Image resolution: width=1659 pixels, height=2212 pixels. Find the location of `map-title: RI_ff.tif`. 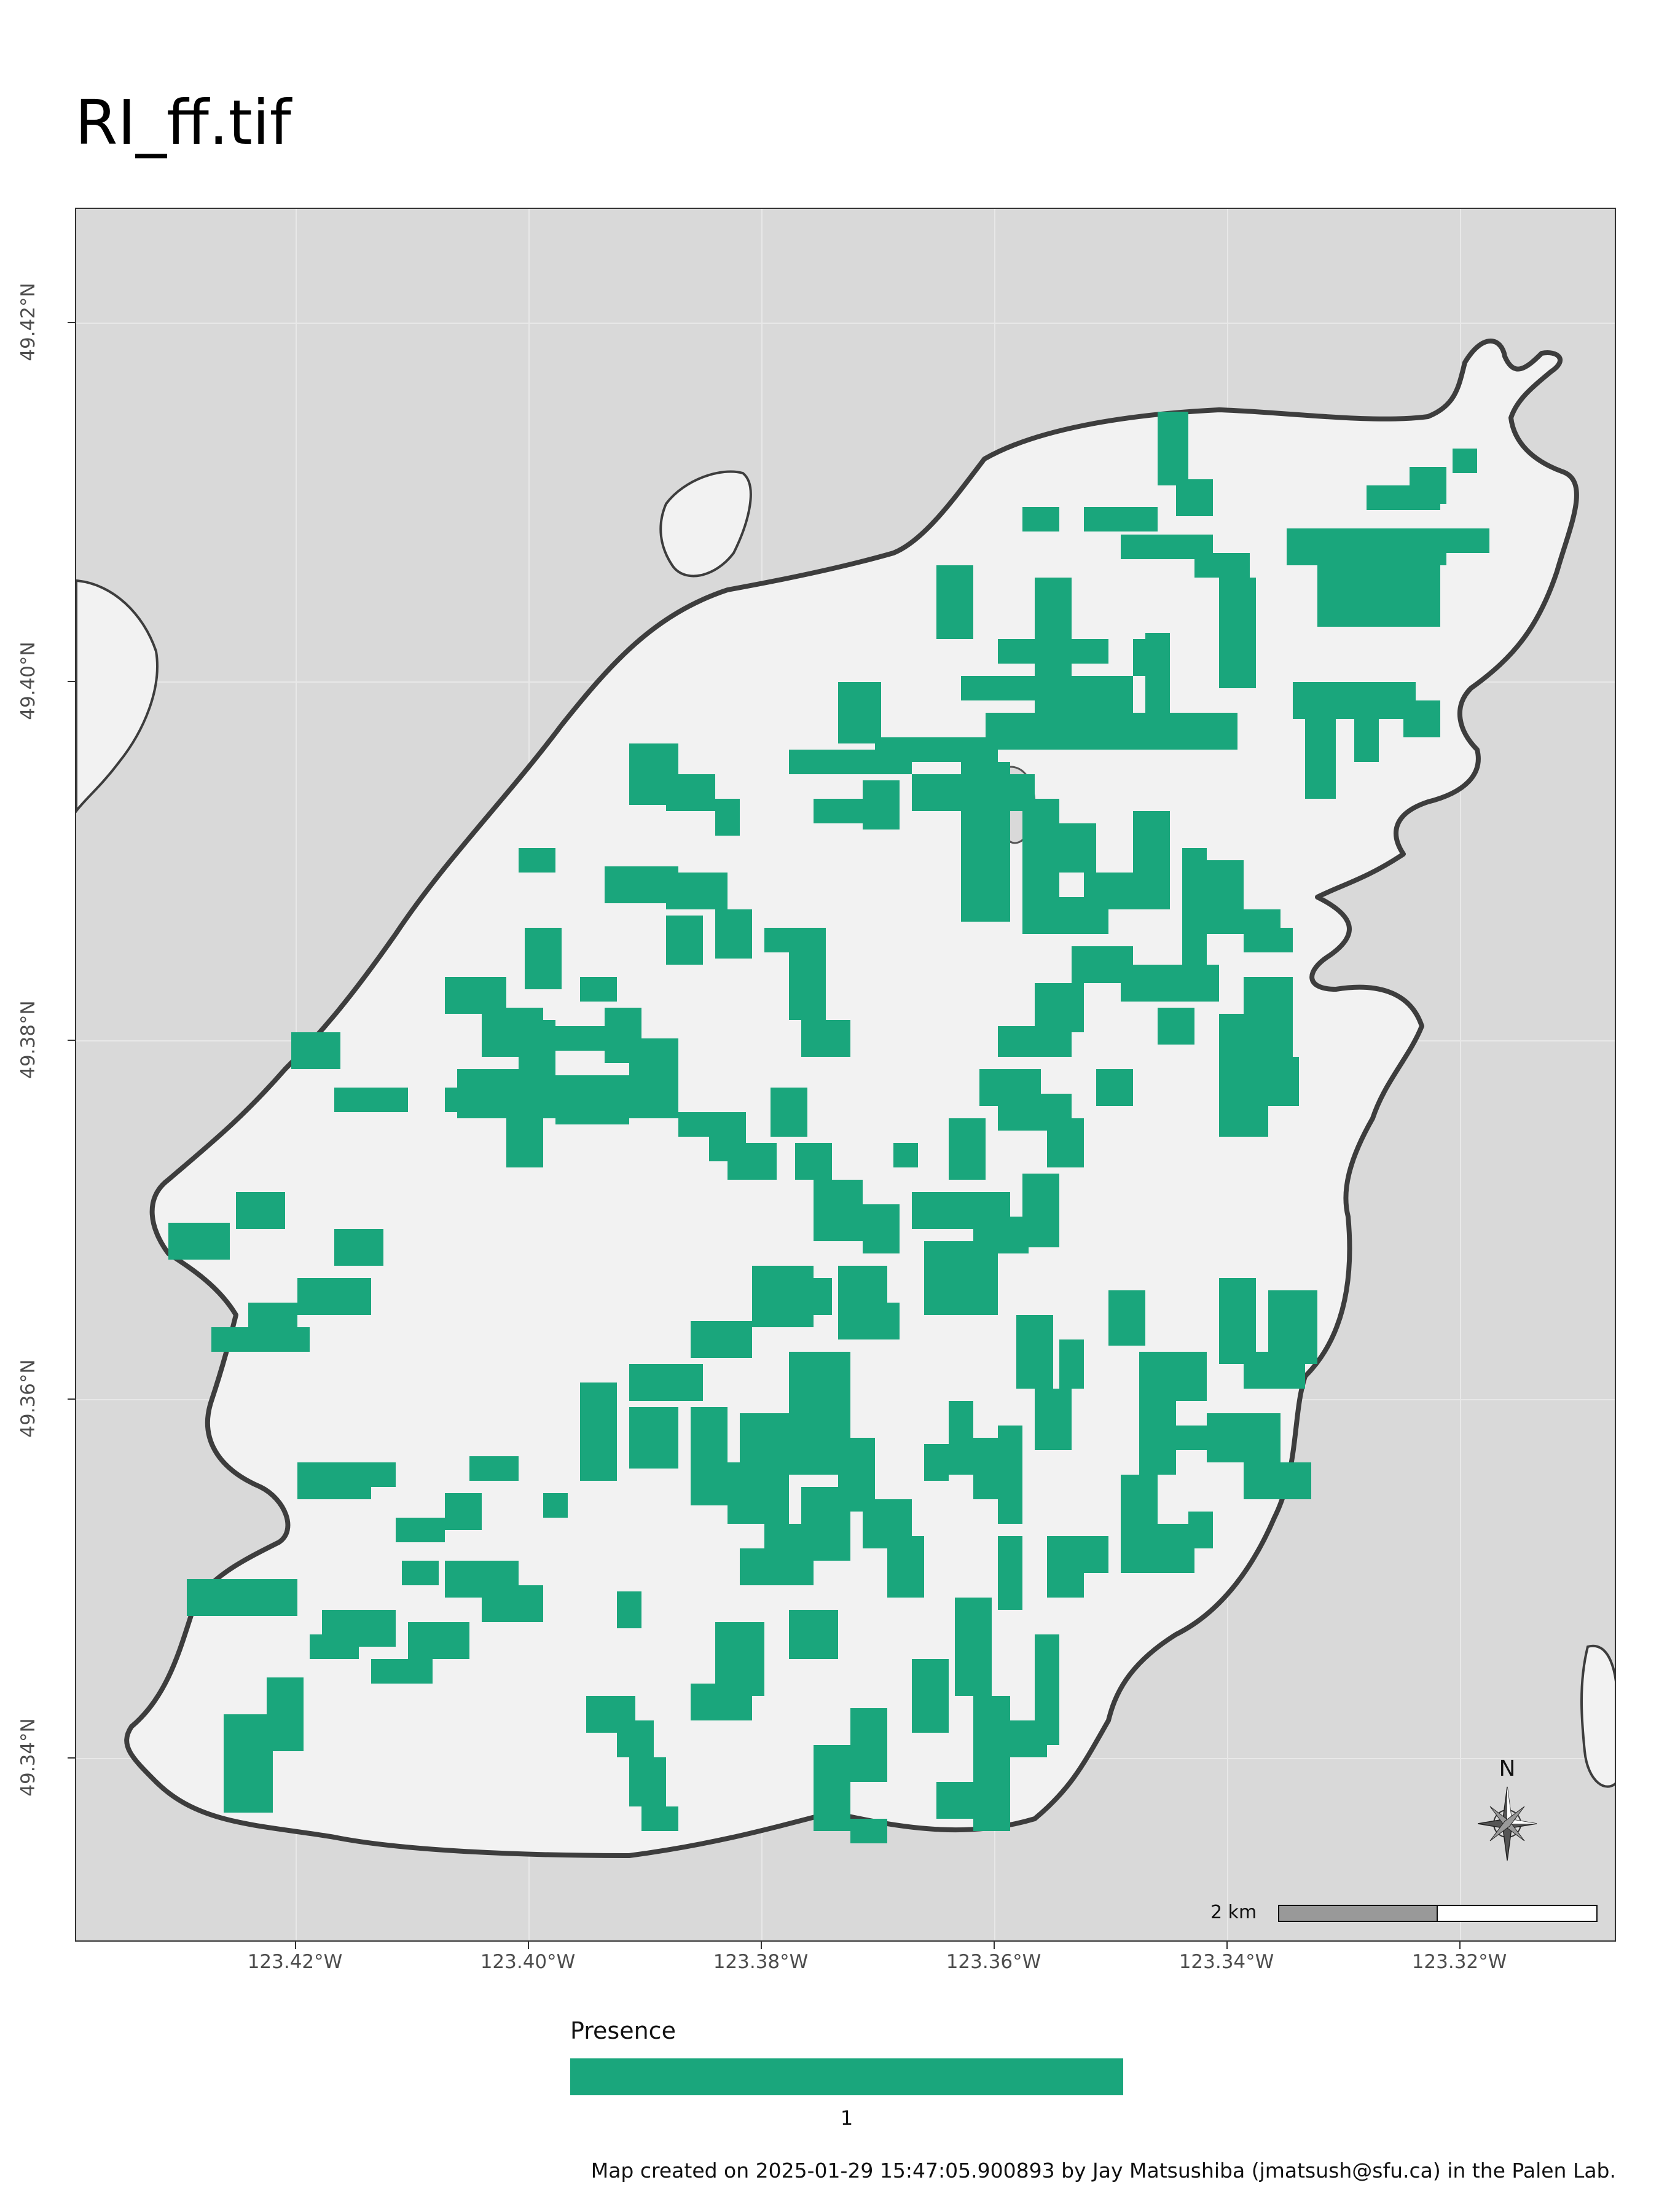

map-title: RI_ff.tif is located at coordinates (183, 123).